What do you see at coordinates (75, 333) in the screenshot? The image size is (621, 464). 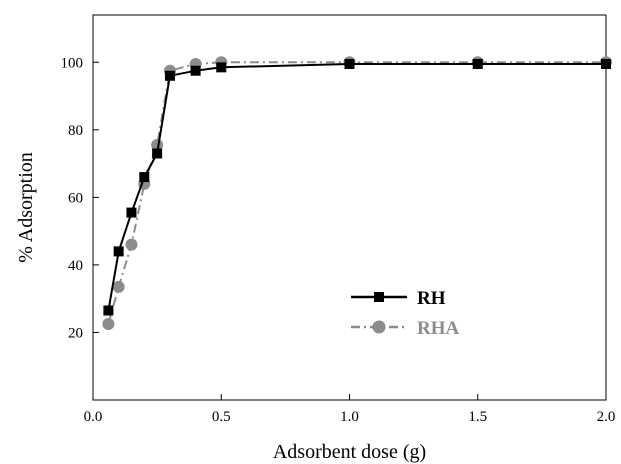 I see `y-tick-label: 20` at bounding box center [75, 333].